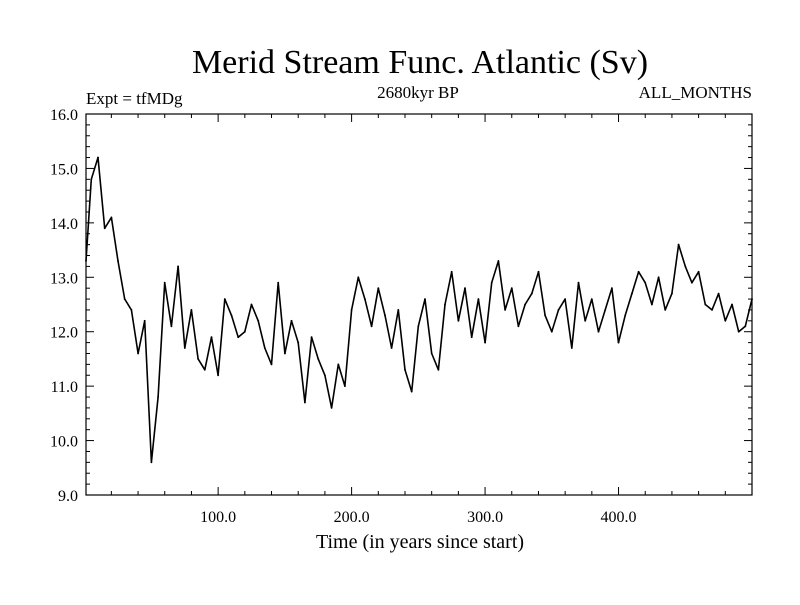 Image resolution: width=800 pixels, height=605 pixels. I want to click on x-axis-label: Time (in years since start), so click(420, 542).